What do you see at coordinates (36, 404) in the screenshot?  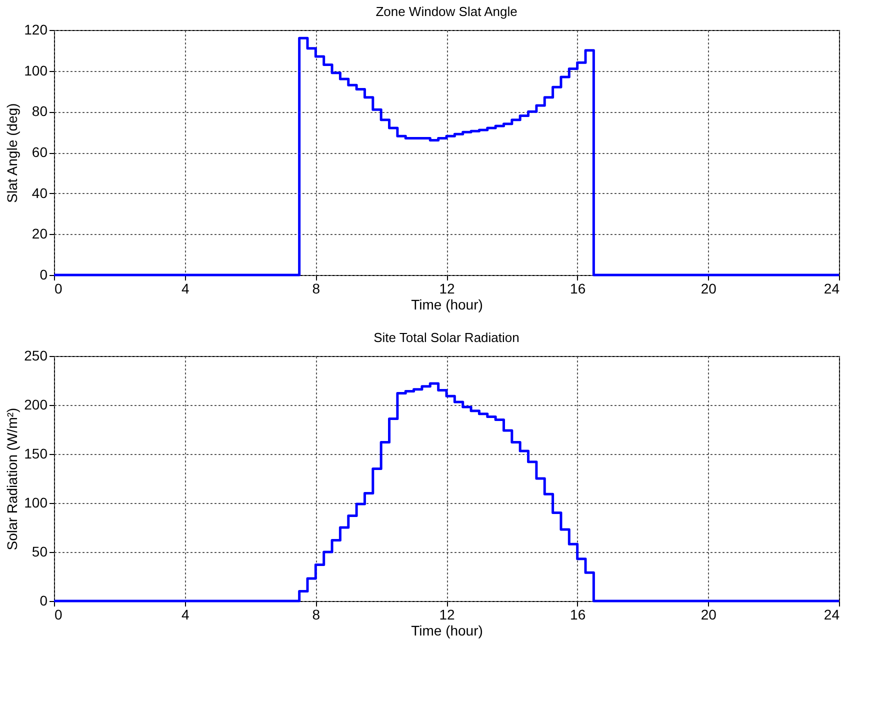 I see `y-tick-label: 200` at bounding box center [36, 404].